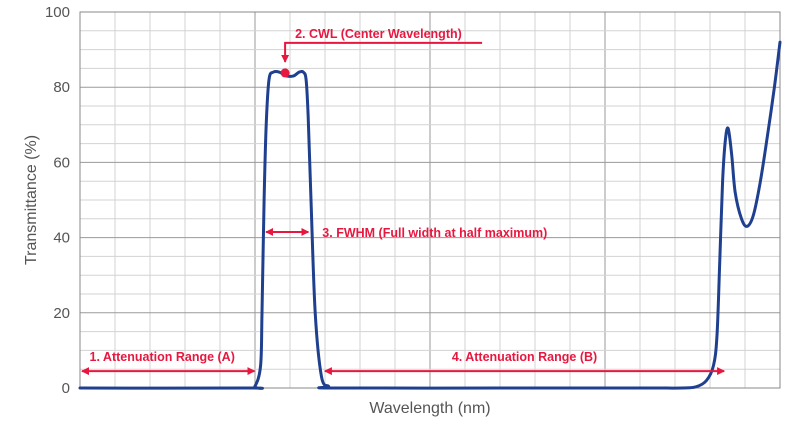  What do you see at coordinates (524, 357) in the screenshot?
I see `attenuation-range-b-label: 4. Attenuation Range (B)` at bounding box center [524, 357].